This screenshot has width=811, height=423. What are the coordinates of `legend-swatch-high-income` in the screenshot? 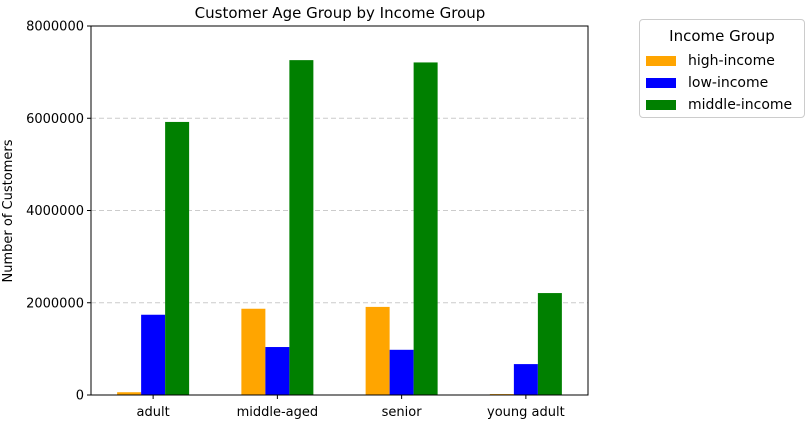 It's located at (661, 61).